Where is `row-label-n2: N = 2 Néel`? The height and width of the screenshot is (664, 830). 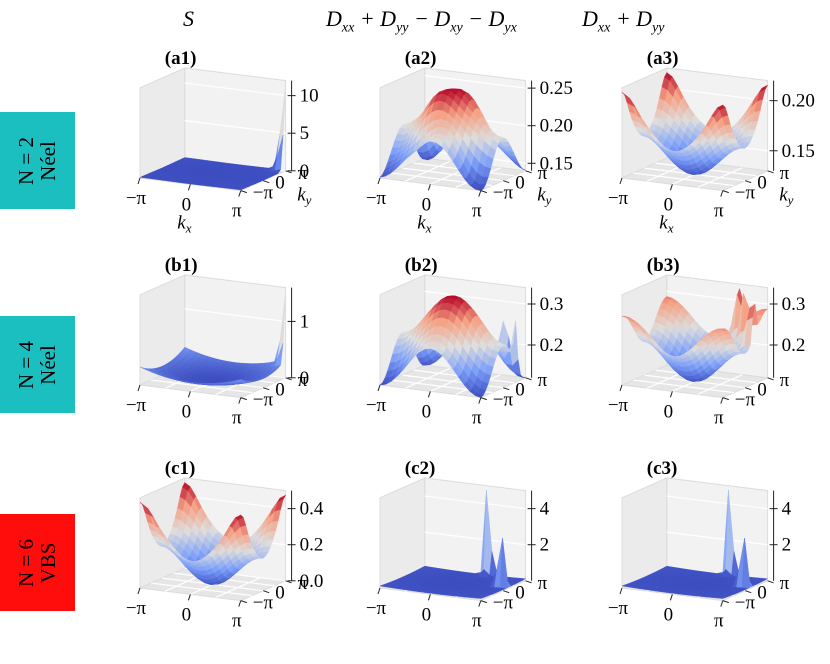
row-label-n2: N = 2 Néel is located at coordinates (37, 160).